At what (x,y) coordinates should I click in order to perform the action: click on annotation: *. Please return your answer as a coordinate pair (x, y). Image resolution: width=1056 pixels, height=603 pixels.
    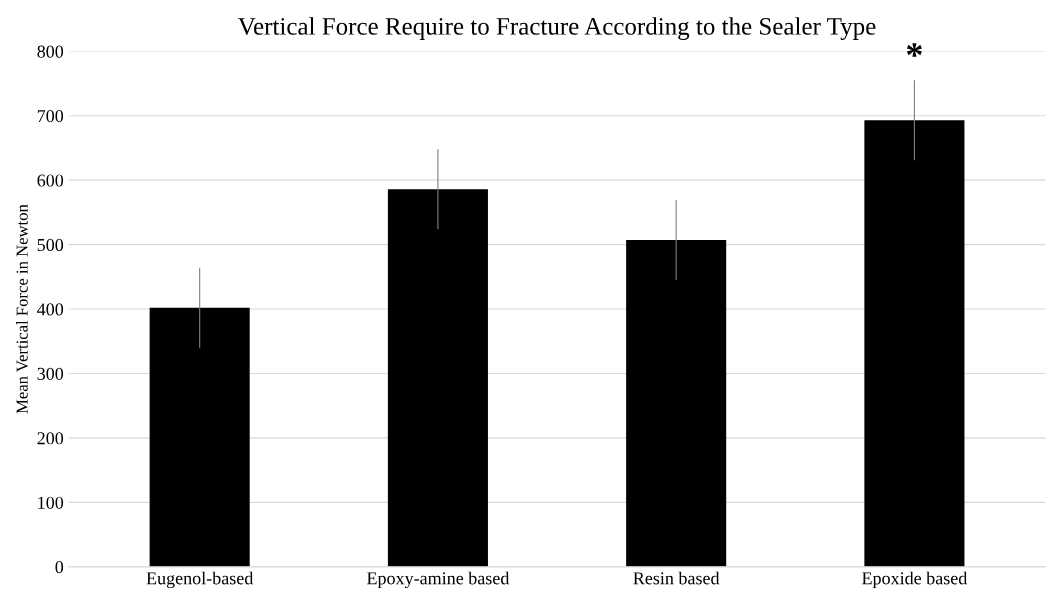
    Looking at the image, I should click on (914, 50).